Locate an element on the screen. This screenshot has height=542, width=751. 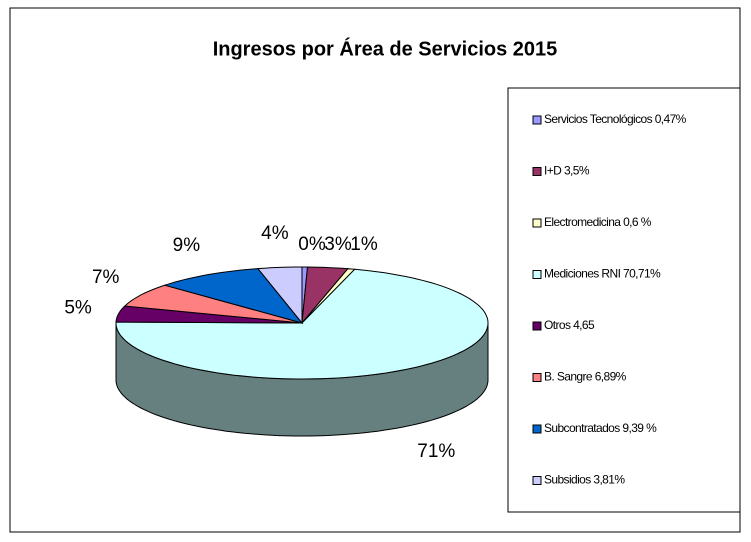
legend-label: Servicios Tecnológicos 0,47% is located at coordinates (615, 119).